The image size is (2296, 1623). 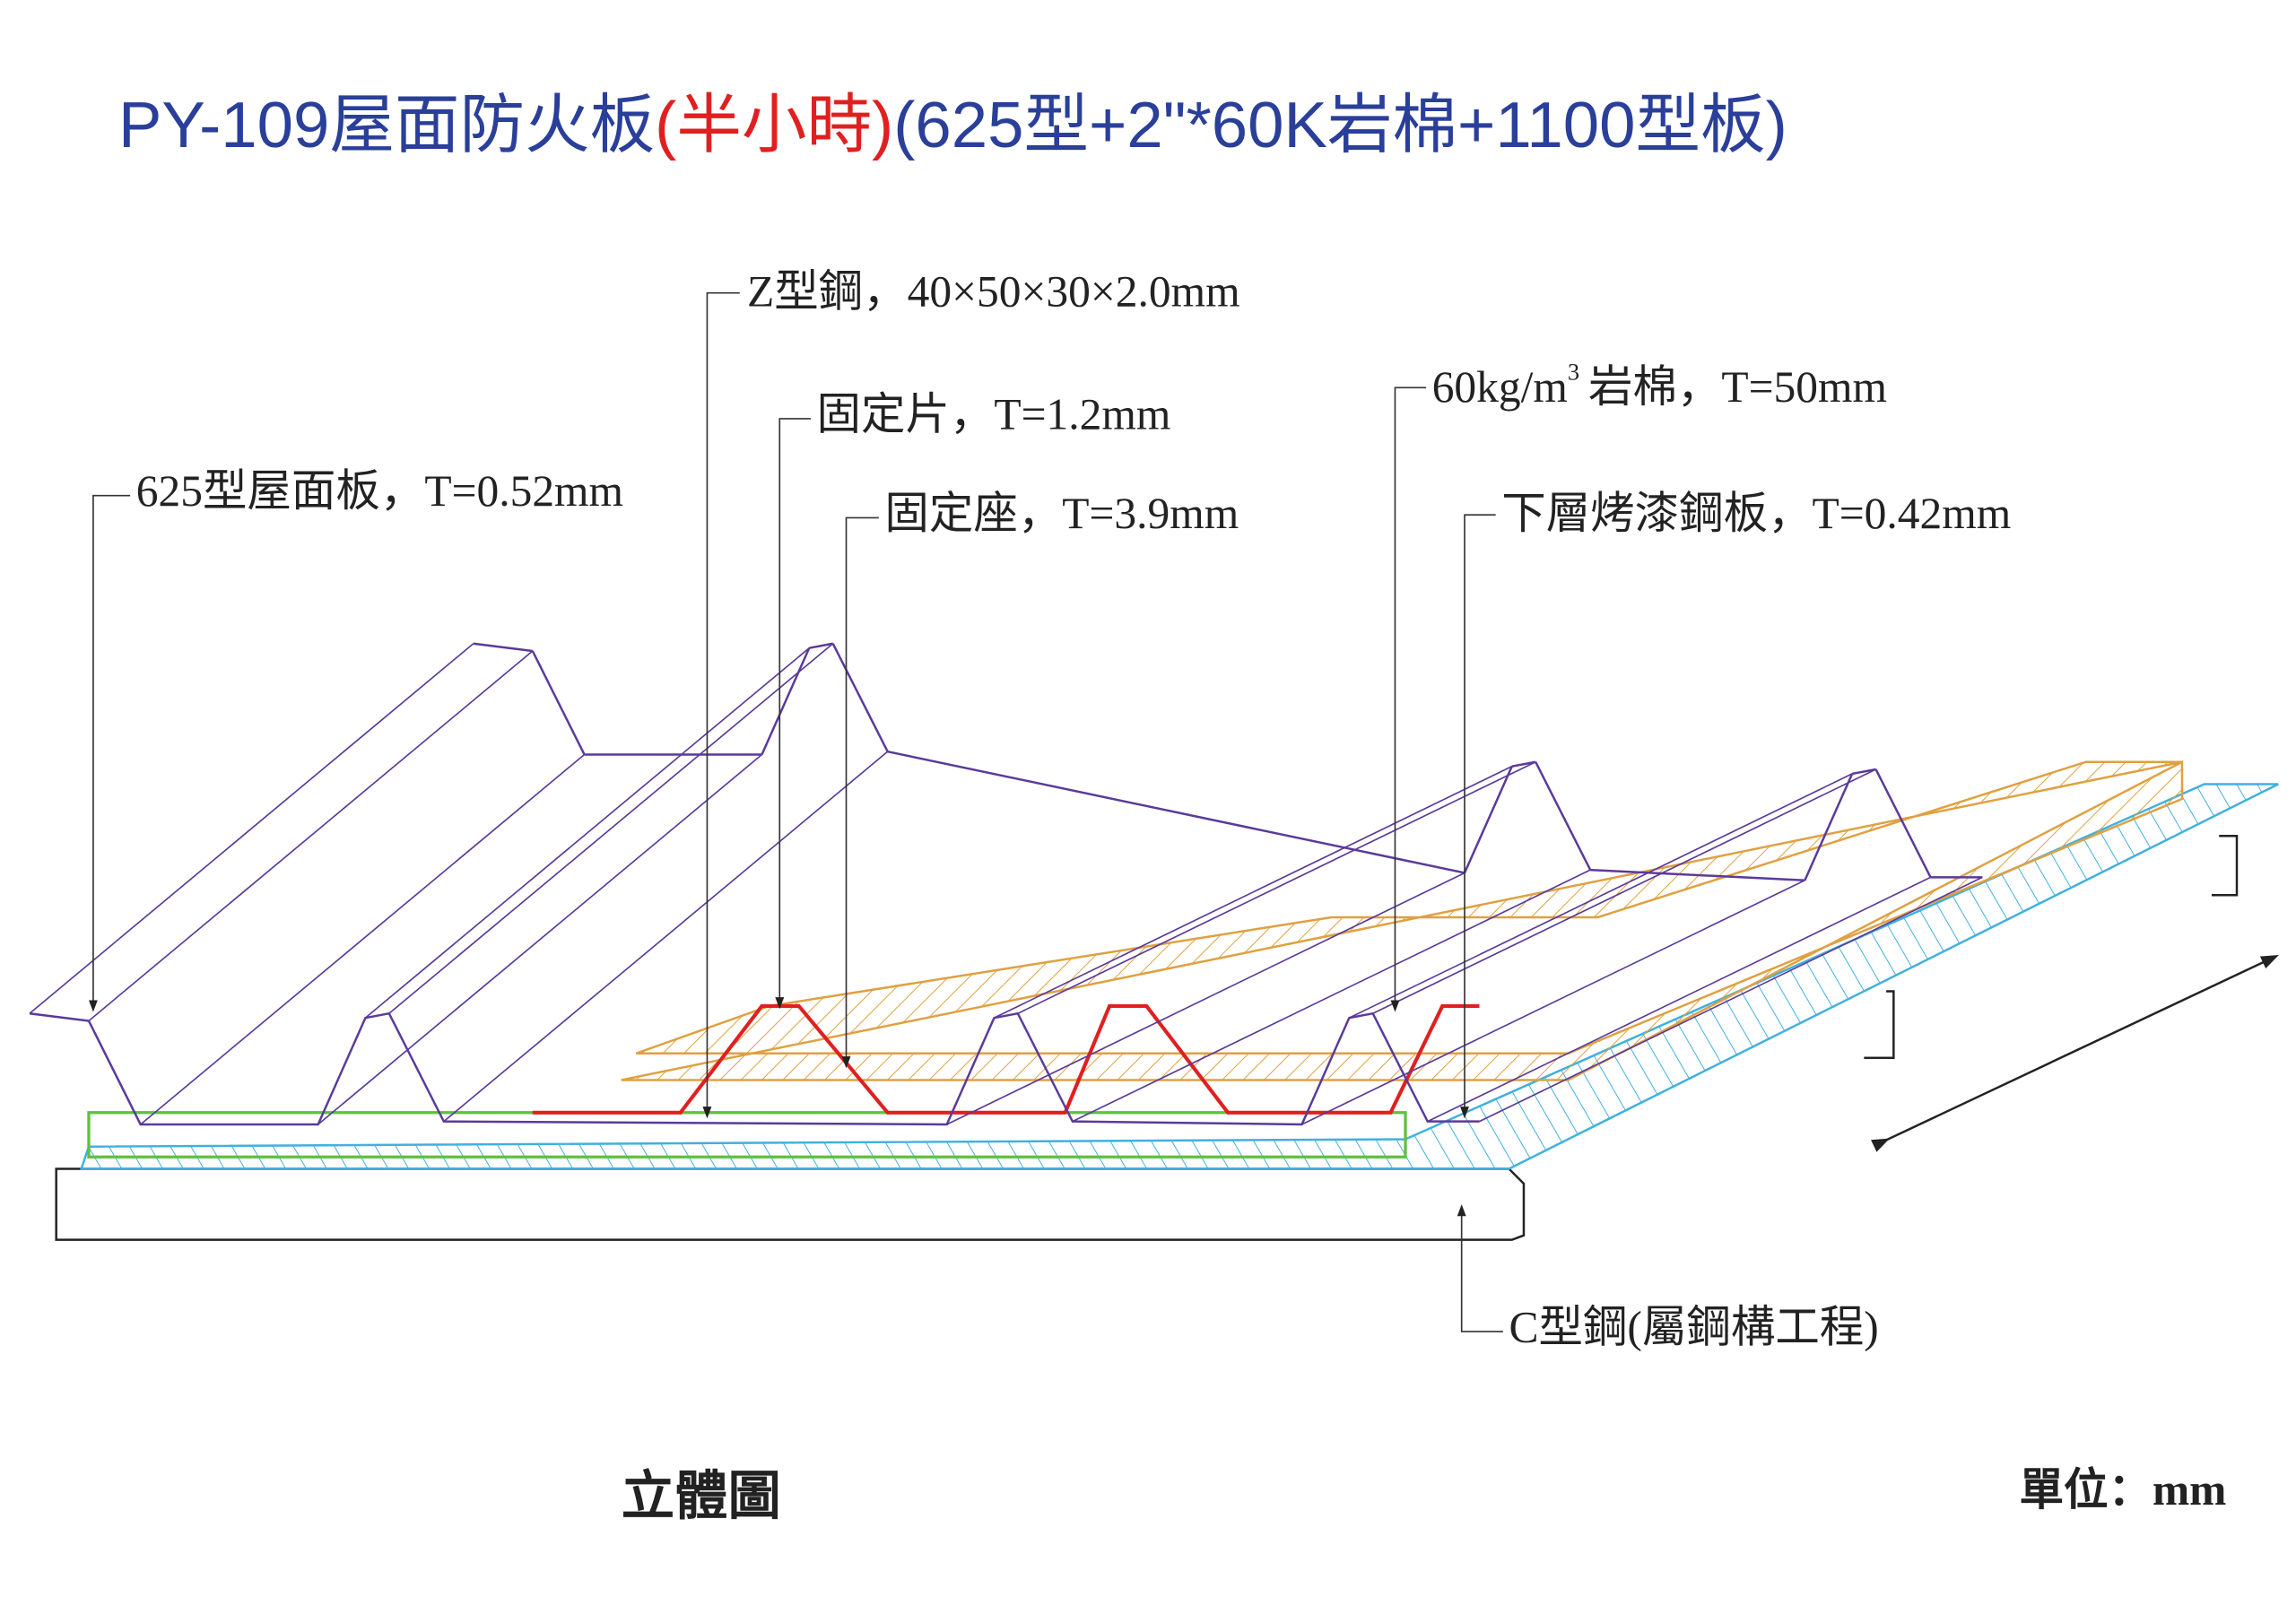 What do you see at coordinates (701, 1495) in the screenshot?
I see `view-label: 立體圖` at bounding box center [701, 1495].